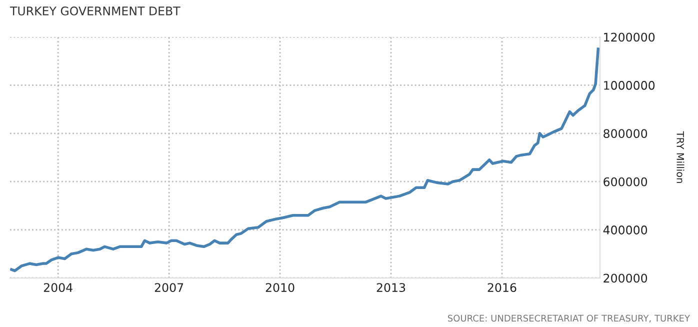 The width and height of the screenshot is (698, 327). What do you see at coordinates (626, 181) in the screenshot?
I see `y-tick-label: 600000` at bounding box center [626, 181].